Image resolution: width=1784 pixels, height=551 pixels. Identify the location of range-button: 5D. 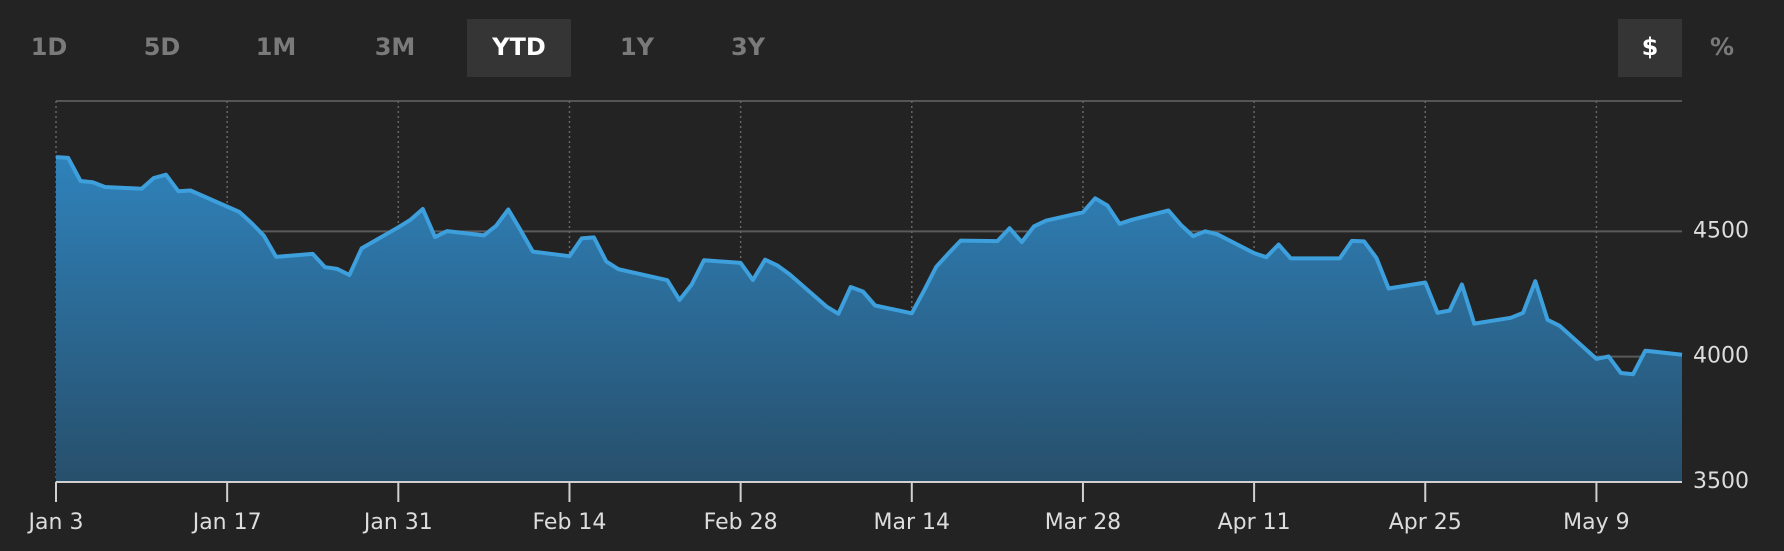
(162, 47).